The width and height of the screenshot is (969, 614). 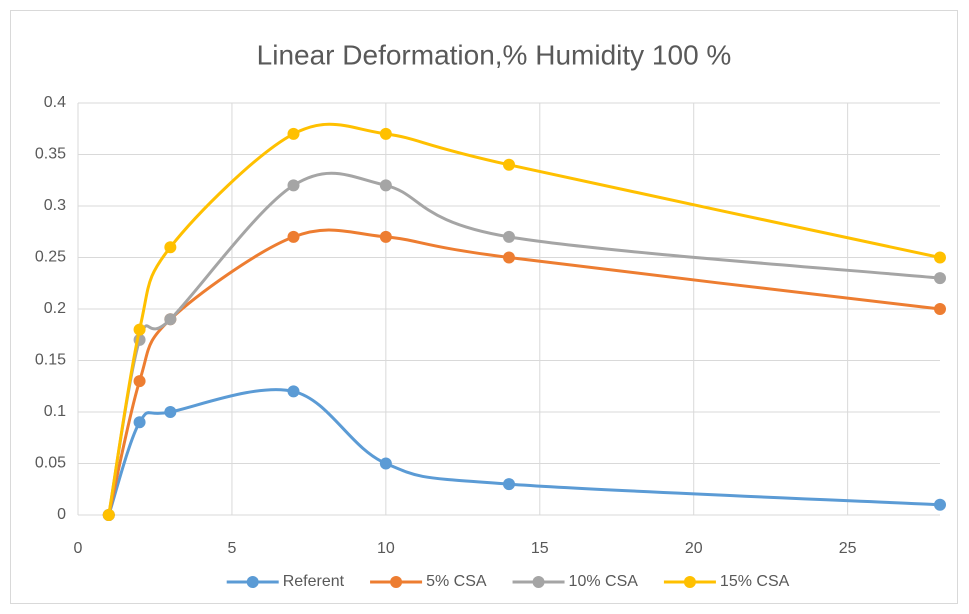 I want to click on x-tick-label: 20, so click(x=694, y=548).